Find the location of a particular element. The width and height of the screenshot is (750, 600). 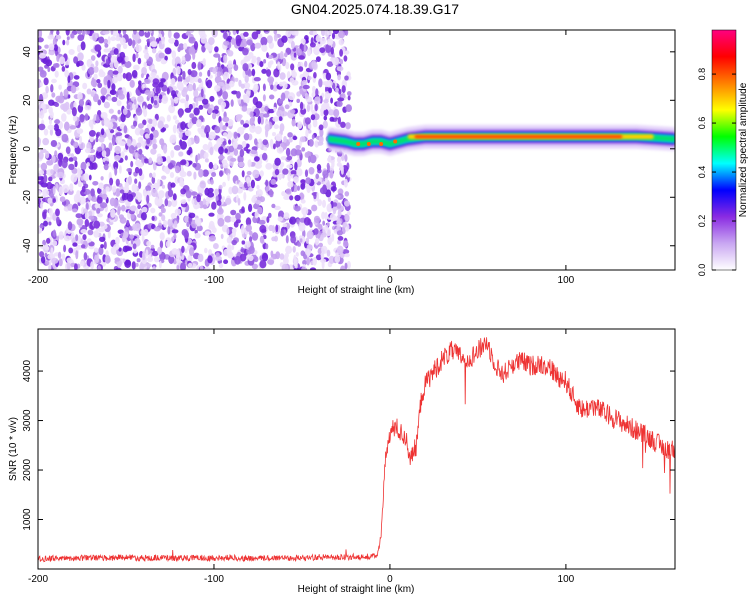

colorbar-label: Normalized spectral amplitude is located at coordinates (743, 149).